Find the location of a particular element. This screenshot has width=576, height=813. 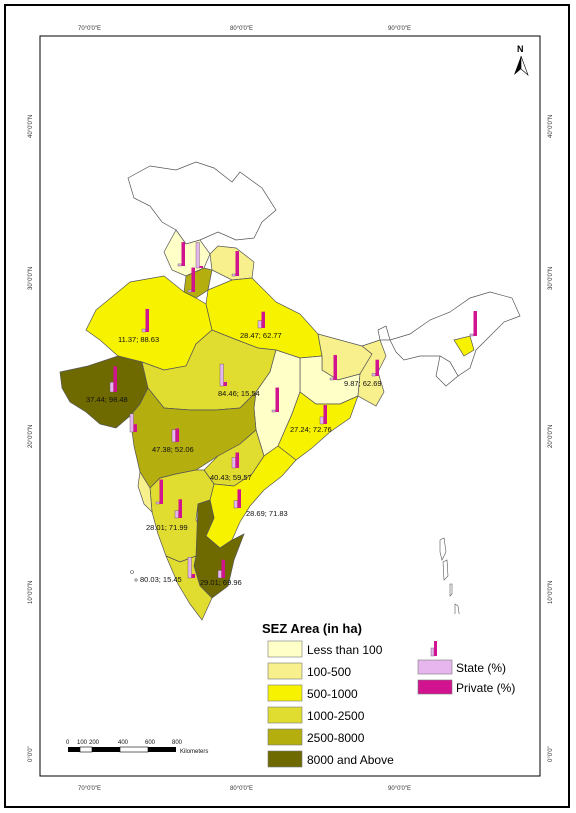

private-bar-uttarakhand is located at coordinates (237, 263).